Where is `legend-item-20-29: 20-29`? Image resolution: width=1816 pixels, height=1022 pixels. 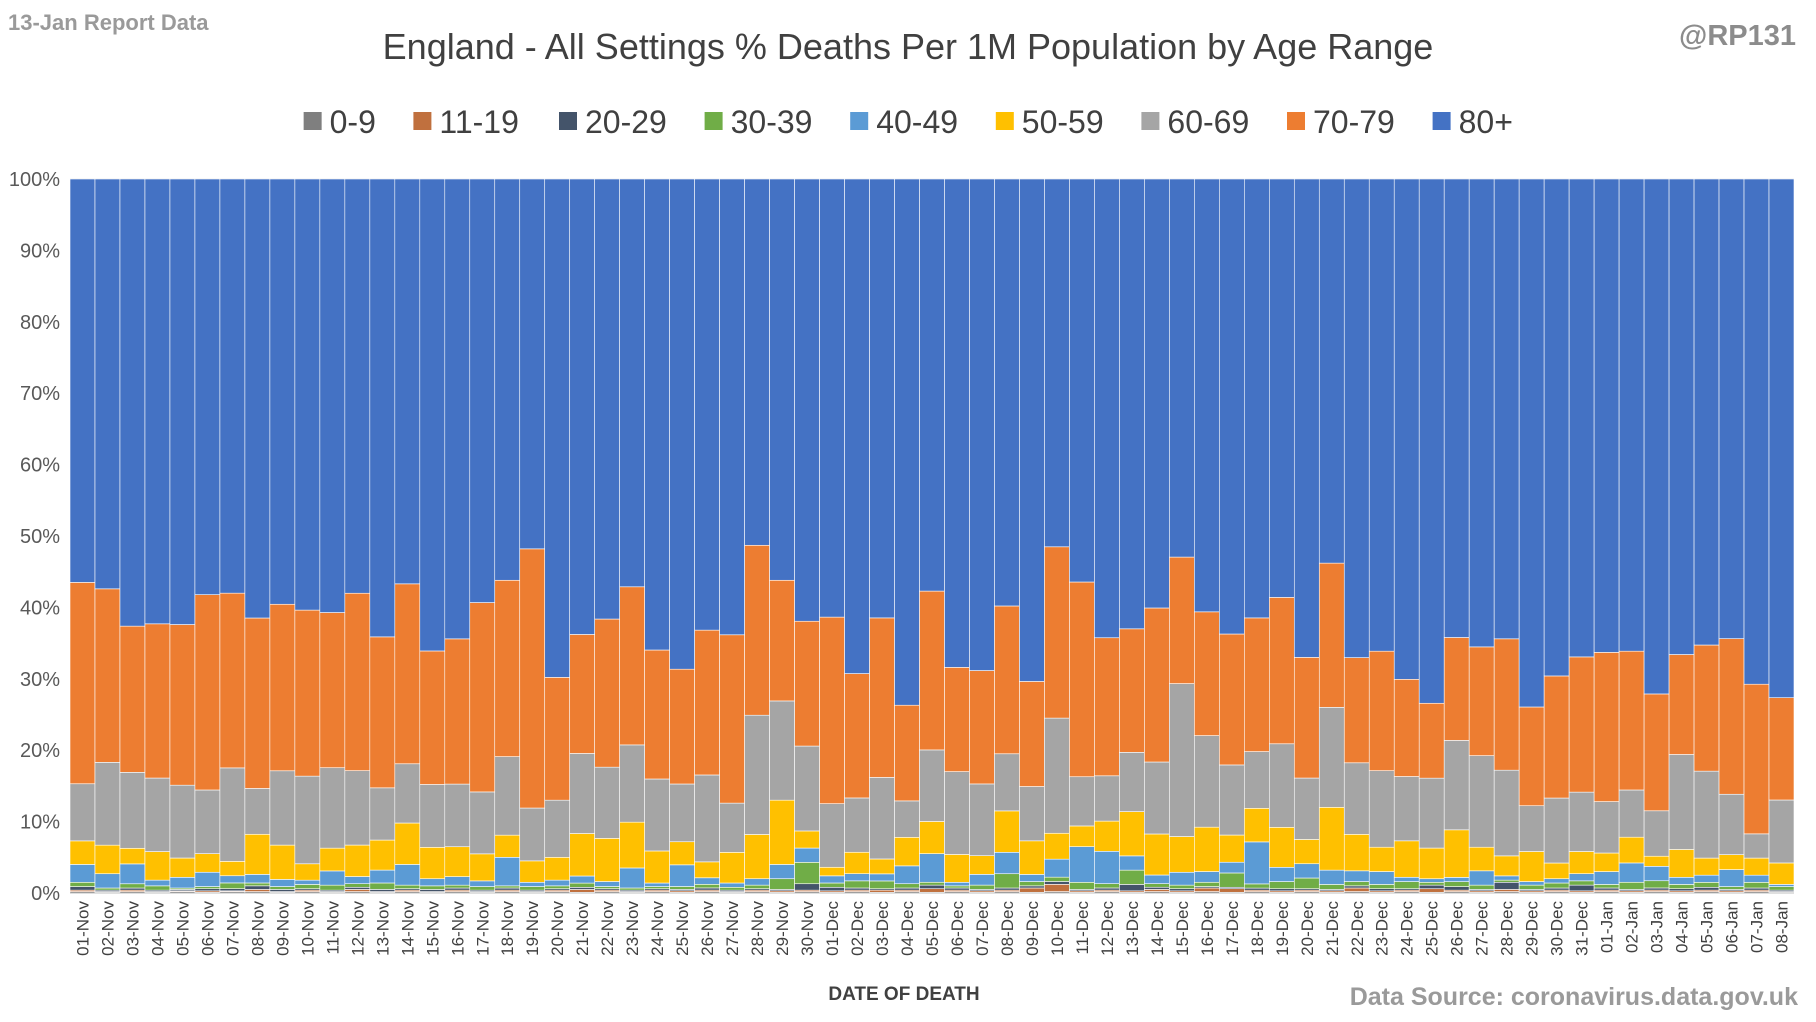
legend-item-20-29: 20-29 is located at coordinates (613, 122).